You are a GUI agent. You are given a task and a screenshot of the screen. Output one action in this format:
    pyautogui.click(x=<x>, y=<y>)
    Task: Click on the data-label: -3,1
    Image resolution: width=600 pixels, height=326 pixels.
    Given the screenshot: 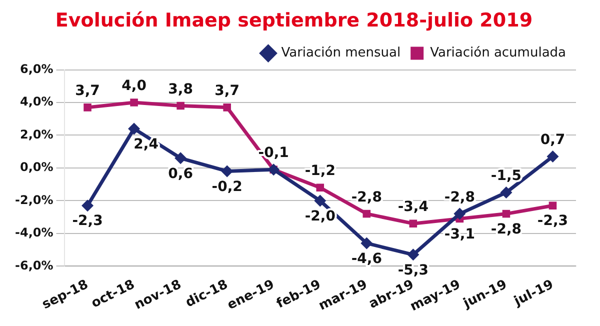 What is the action you would take?
    pyautogui.click(x=460, y=234)
    